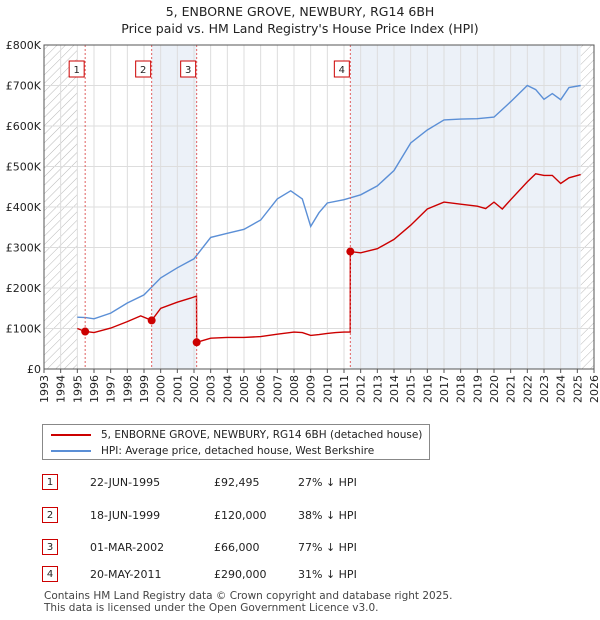 This screenshot has width=600, height=620. What do you see at coordinates (227, 389) in the screenshot?
I see `x-tick-label: 2004` at bounding box center [227, 389].